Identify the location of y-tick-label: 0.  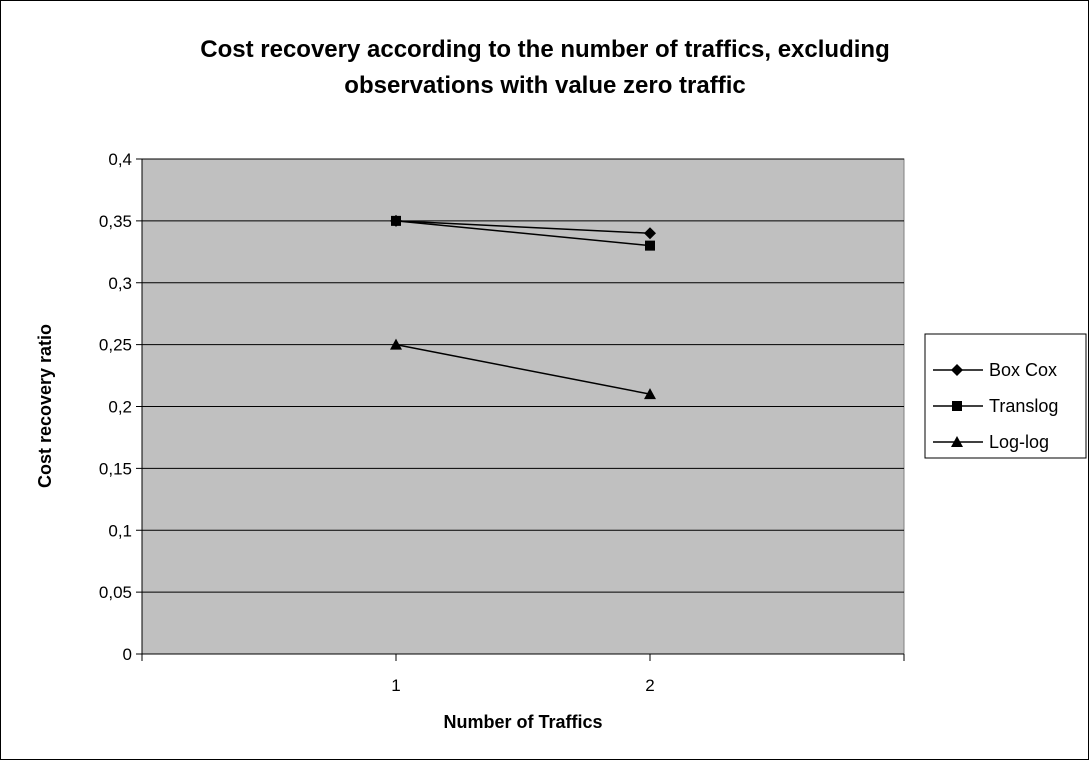
(127, 654).